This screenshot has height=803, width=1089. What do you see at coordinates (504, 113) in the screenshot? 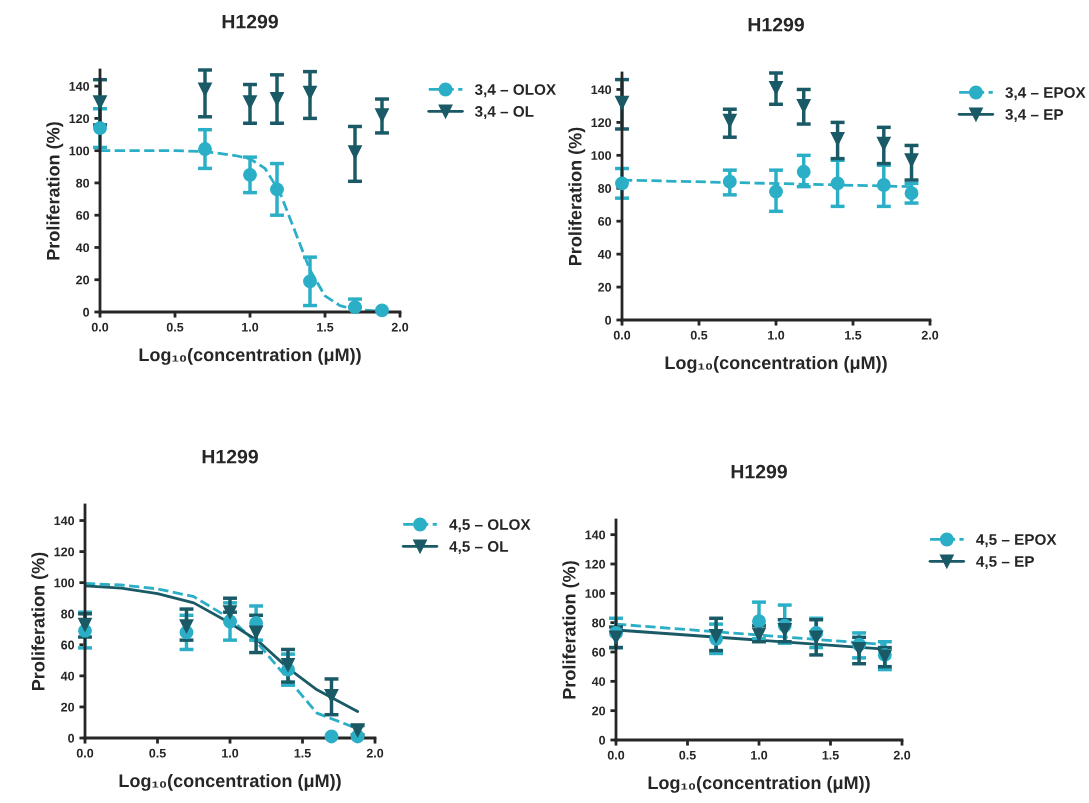
I see `legend-label: 3,4 – OL` at bounding box center [504, 113].